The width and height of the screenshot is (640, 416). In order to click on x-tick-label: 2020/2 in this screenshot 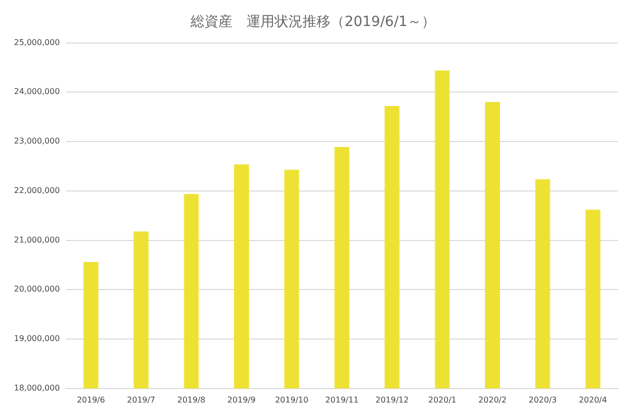, I will do `click(492, 399)`.